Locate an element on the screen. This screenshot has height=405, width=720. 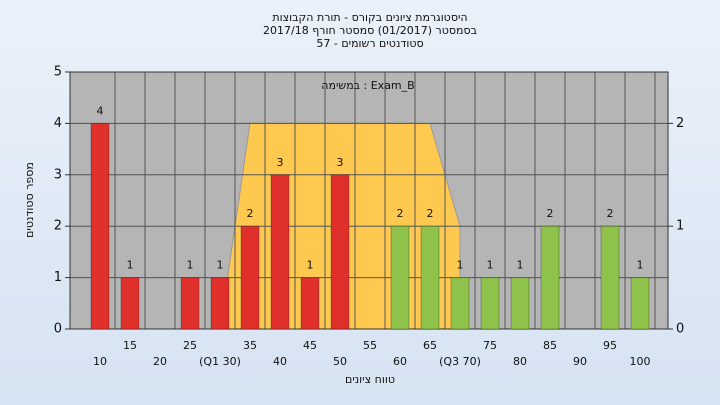
x-tick-label: 40 is located at coordinates (280, 361).